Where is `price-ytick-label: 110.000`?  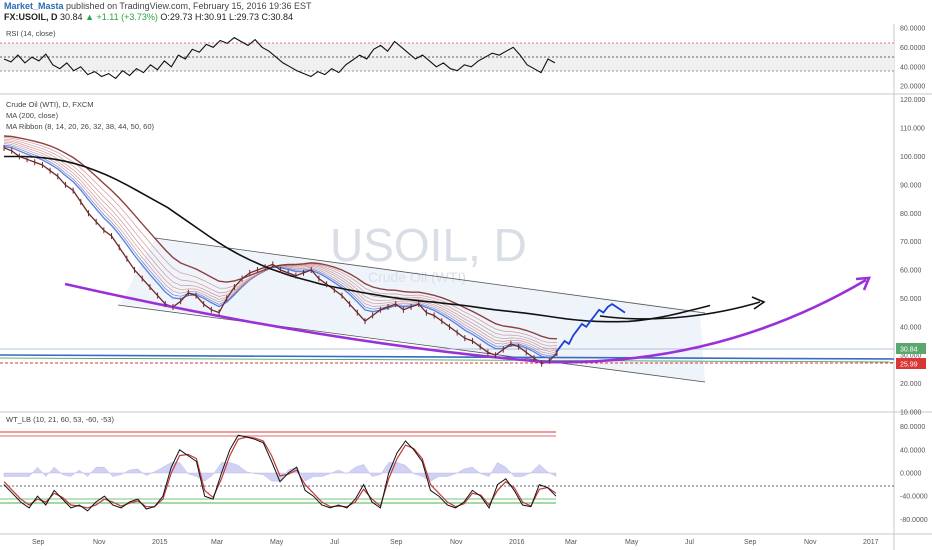 price-ytick-label: 110.000 is located at coordinates (912, 129).